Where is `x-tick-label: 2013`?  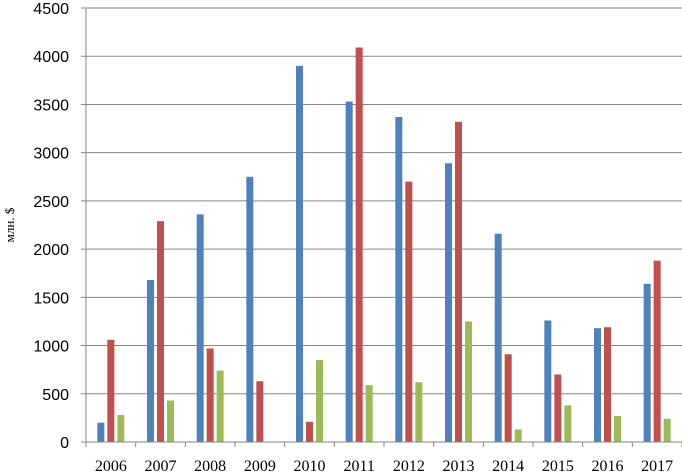
x-tick-label: 2013 is located at coordinates (459, 466).